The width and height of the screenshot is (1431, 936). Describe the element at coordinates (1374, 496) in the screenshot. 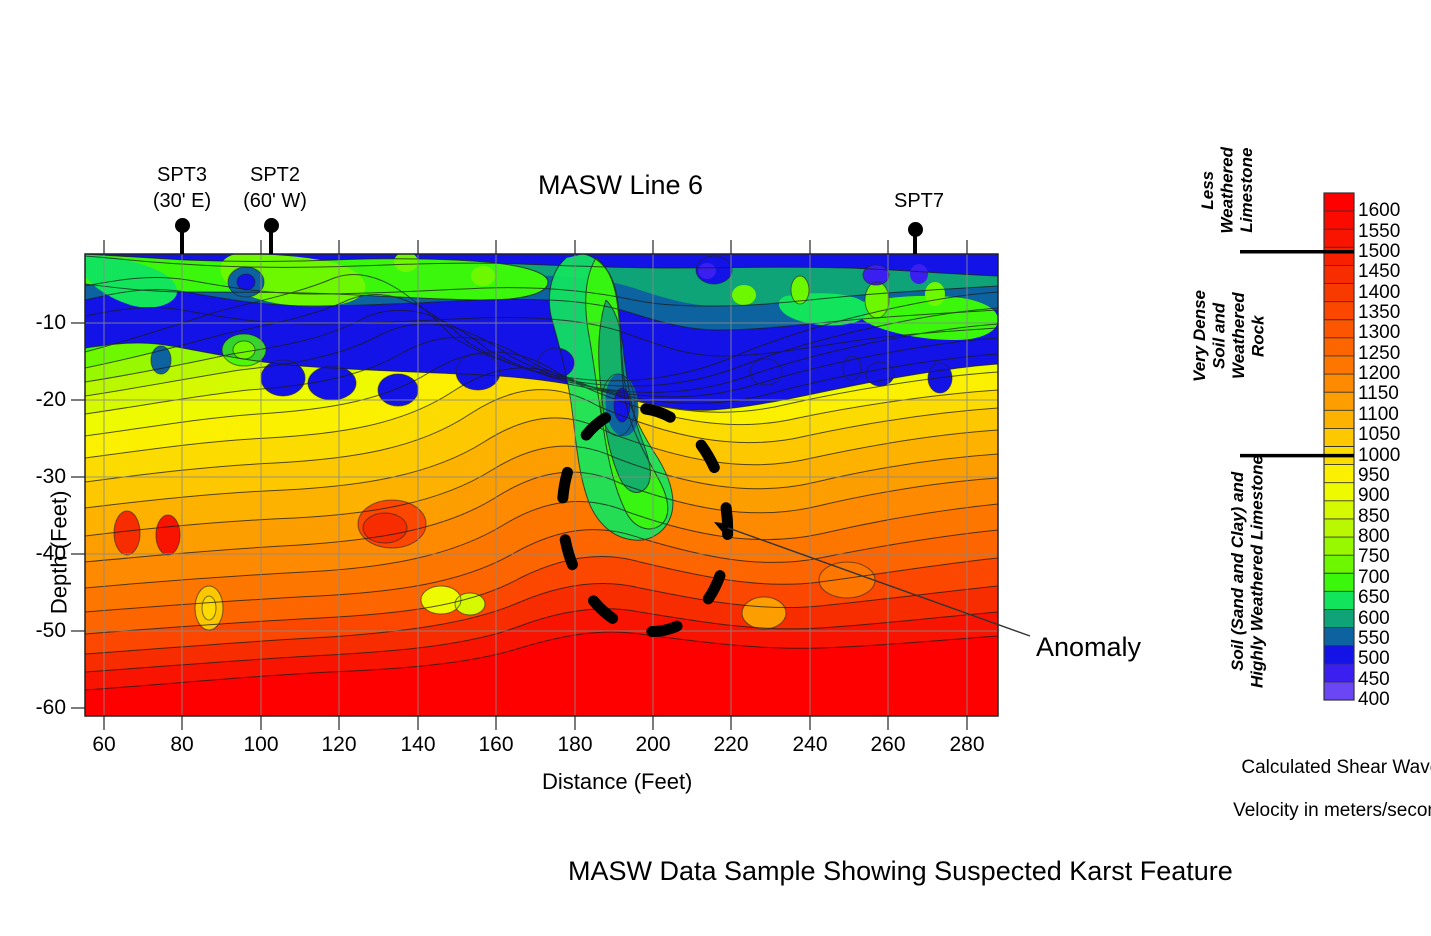

I see `colorbar-tick-900: 900` at that location.